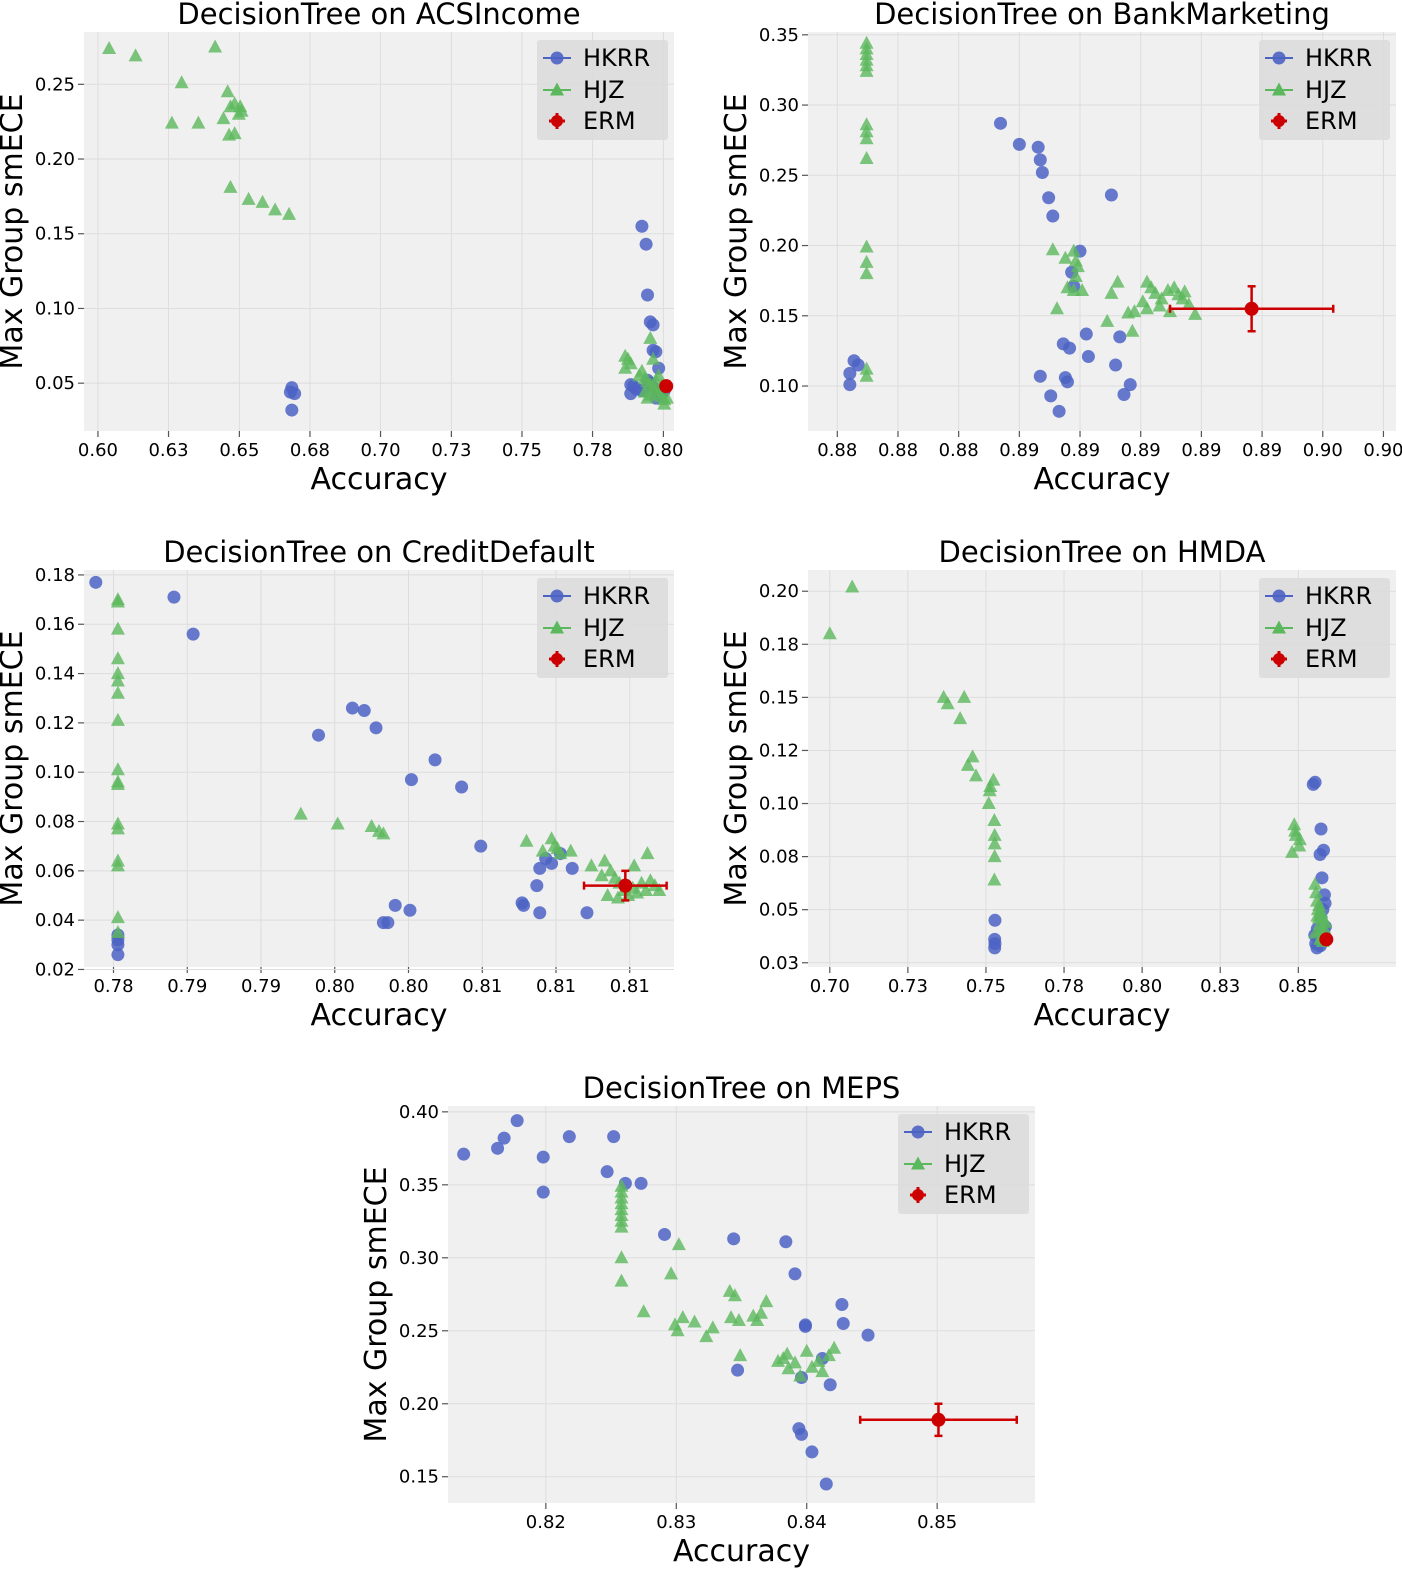 The width and height of the screenshot is (1402, 1575). I want to click on y-tick-label: 0.10, so click(55, 772).